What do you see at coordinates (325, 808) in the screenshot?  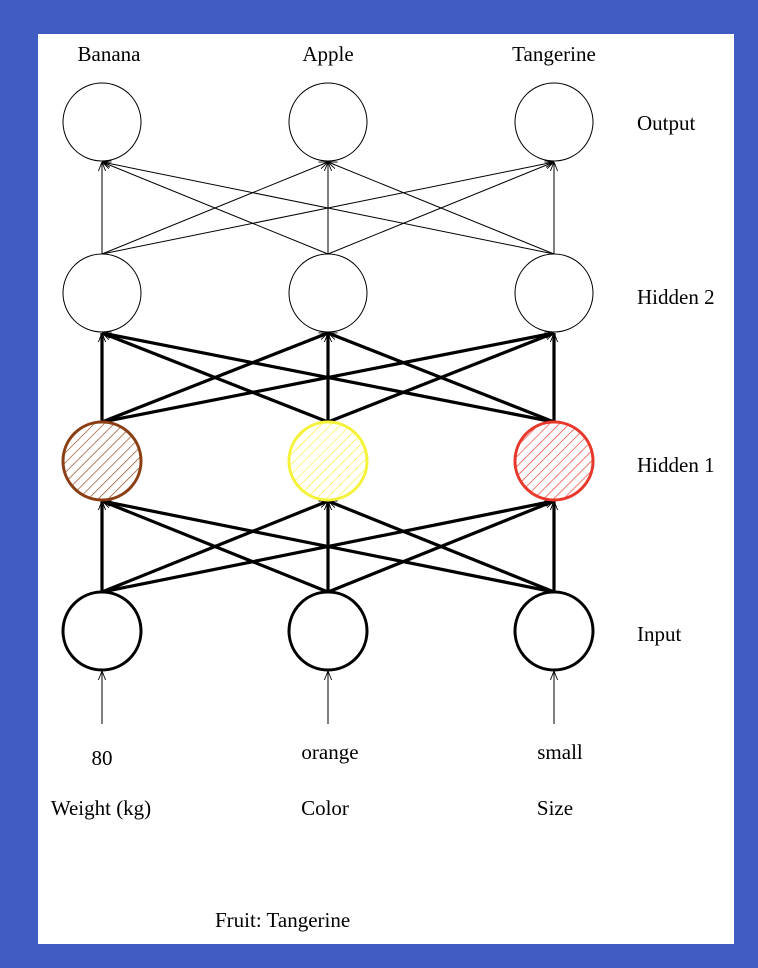 I see `input-name-color: Color` at bounding box center [325, 808].